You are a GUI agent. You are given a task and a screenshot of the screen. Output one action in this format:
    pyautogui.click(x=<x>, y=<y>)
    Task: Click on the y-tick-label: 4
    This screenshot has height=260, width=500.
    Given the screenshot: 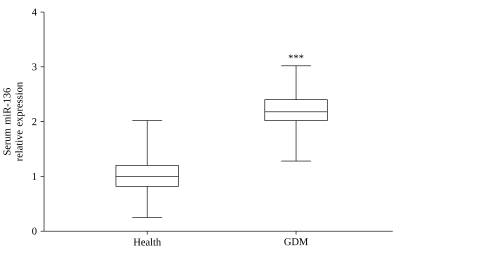 What is the action you would take?
    pyautogui.click(x=34, y=12)
    